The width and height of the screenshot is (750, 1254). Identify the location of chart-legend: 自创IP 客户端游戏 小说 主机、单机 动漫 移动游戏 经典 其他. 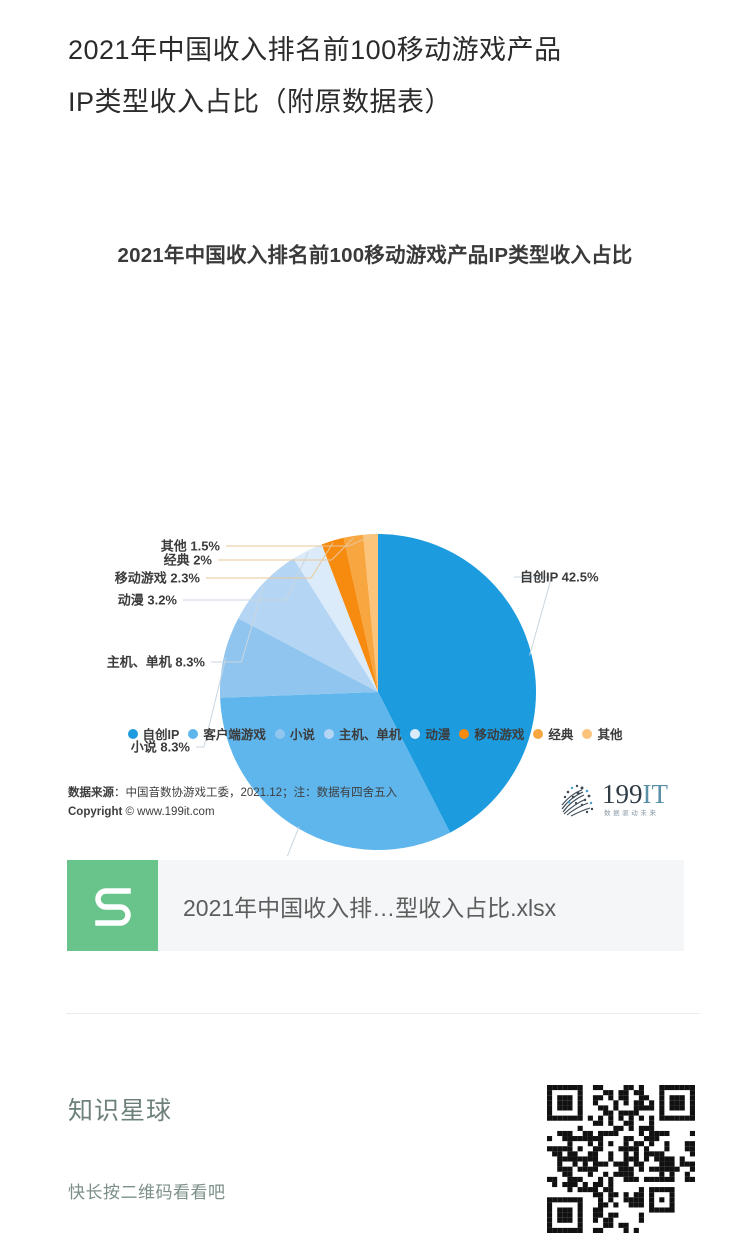
(375, 733).